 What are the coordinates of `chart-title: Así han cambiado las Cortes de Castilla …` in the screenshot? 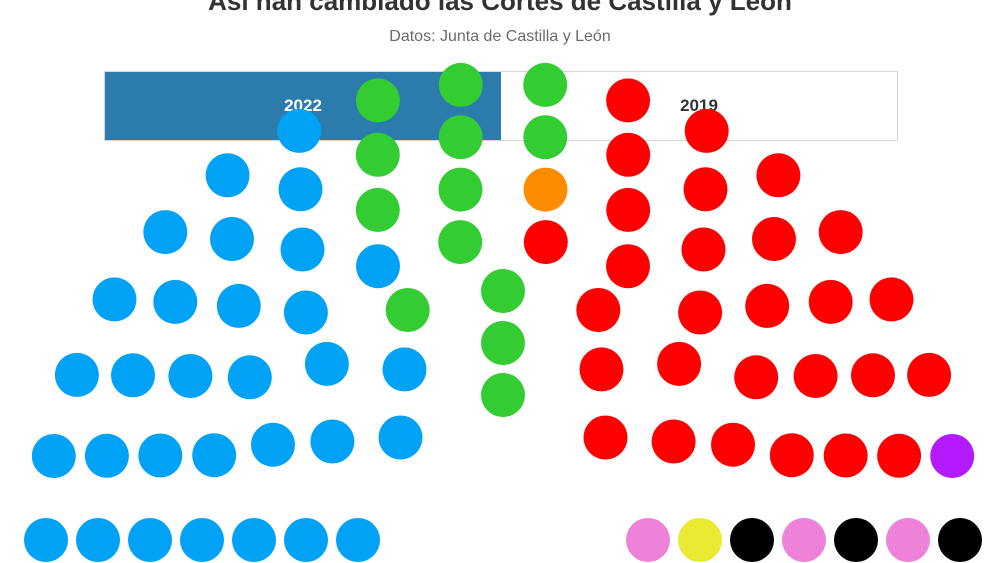 It's located at (500, 8).